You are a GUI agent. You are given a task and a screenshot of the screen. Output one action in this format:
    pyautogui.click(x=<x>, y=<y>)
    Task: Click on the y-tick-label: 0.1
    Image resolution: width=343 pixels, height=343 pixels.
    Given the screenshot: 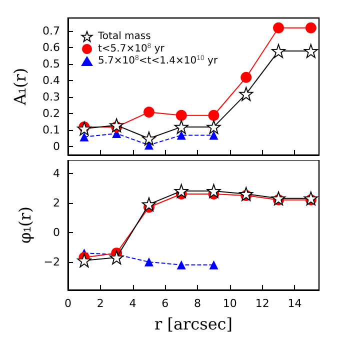 What is the action you would take?
    pyautogui.click(x=51, y=130)
    